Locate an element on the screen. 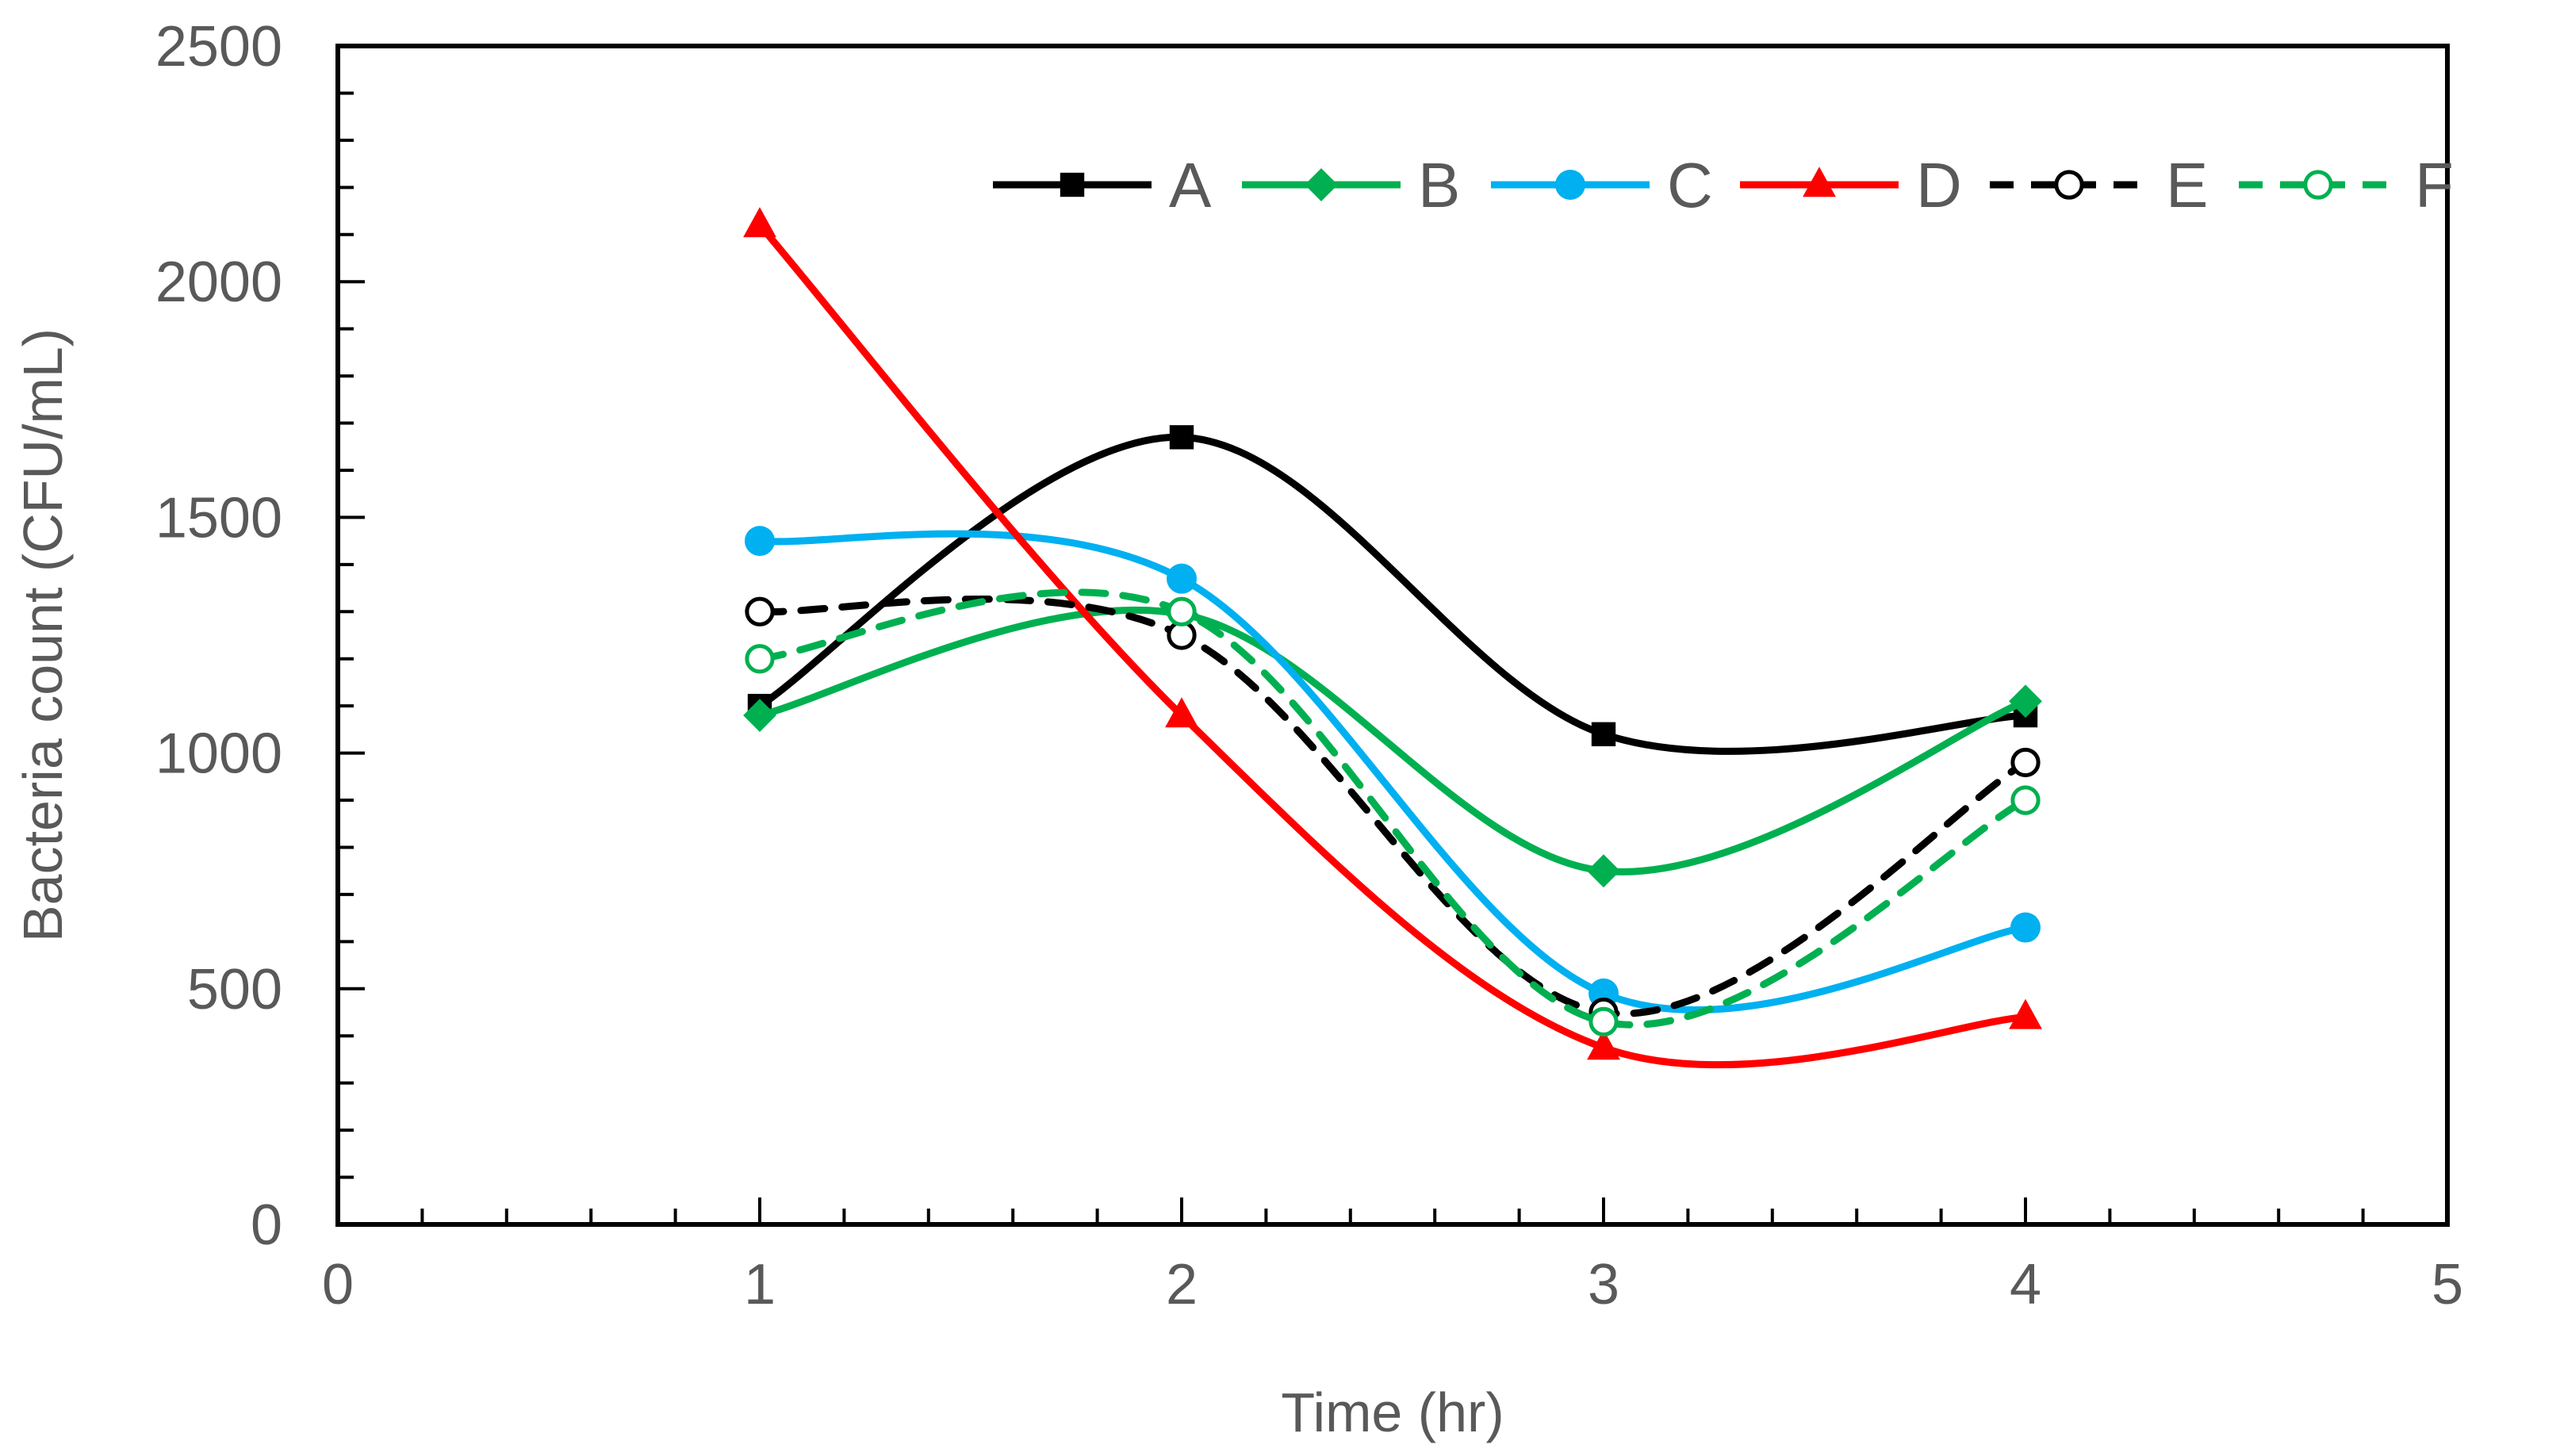 Image resolution: width=2560 pixels, height=1456 pixels. legend-entry-b-label: B is located at coordinates (1439, 185).